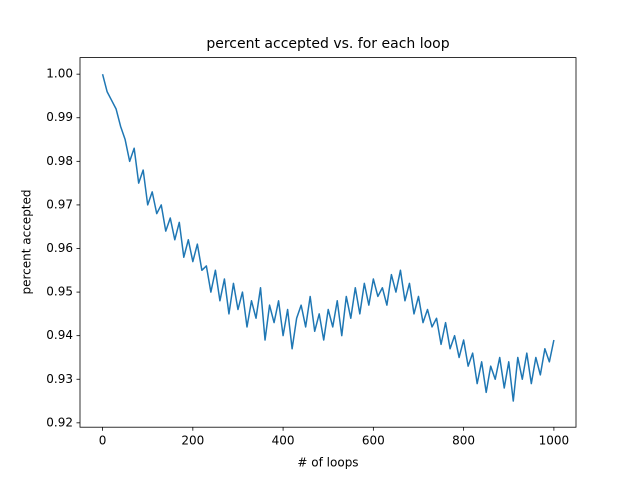  Describe the element at coordinates (59, 117) in the screenshot. I see `y-tick-label: 0.99` at that location.